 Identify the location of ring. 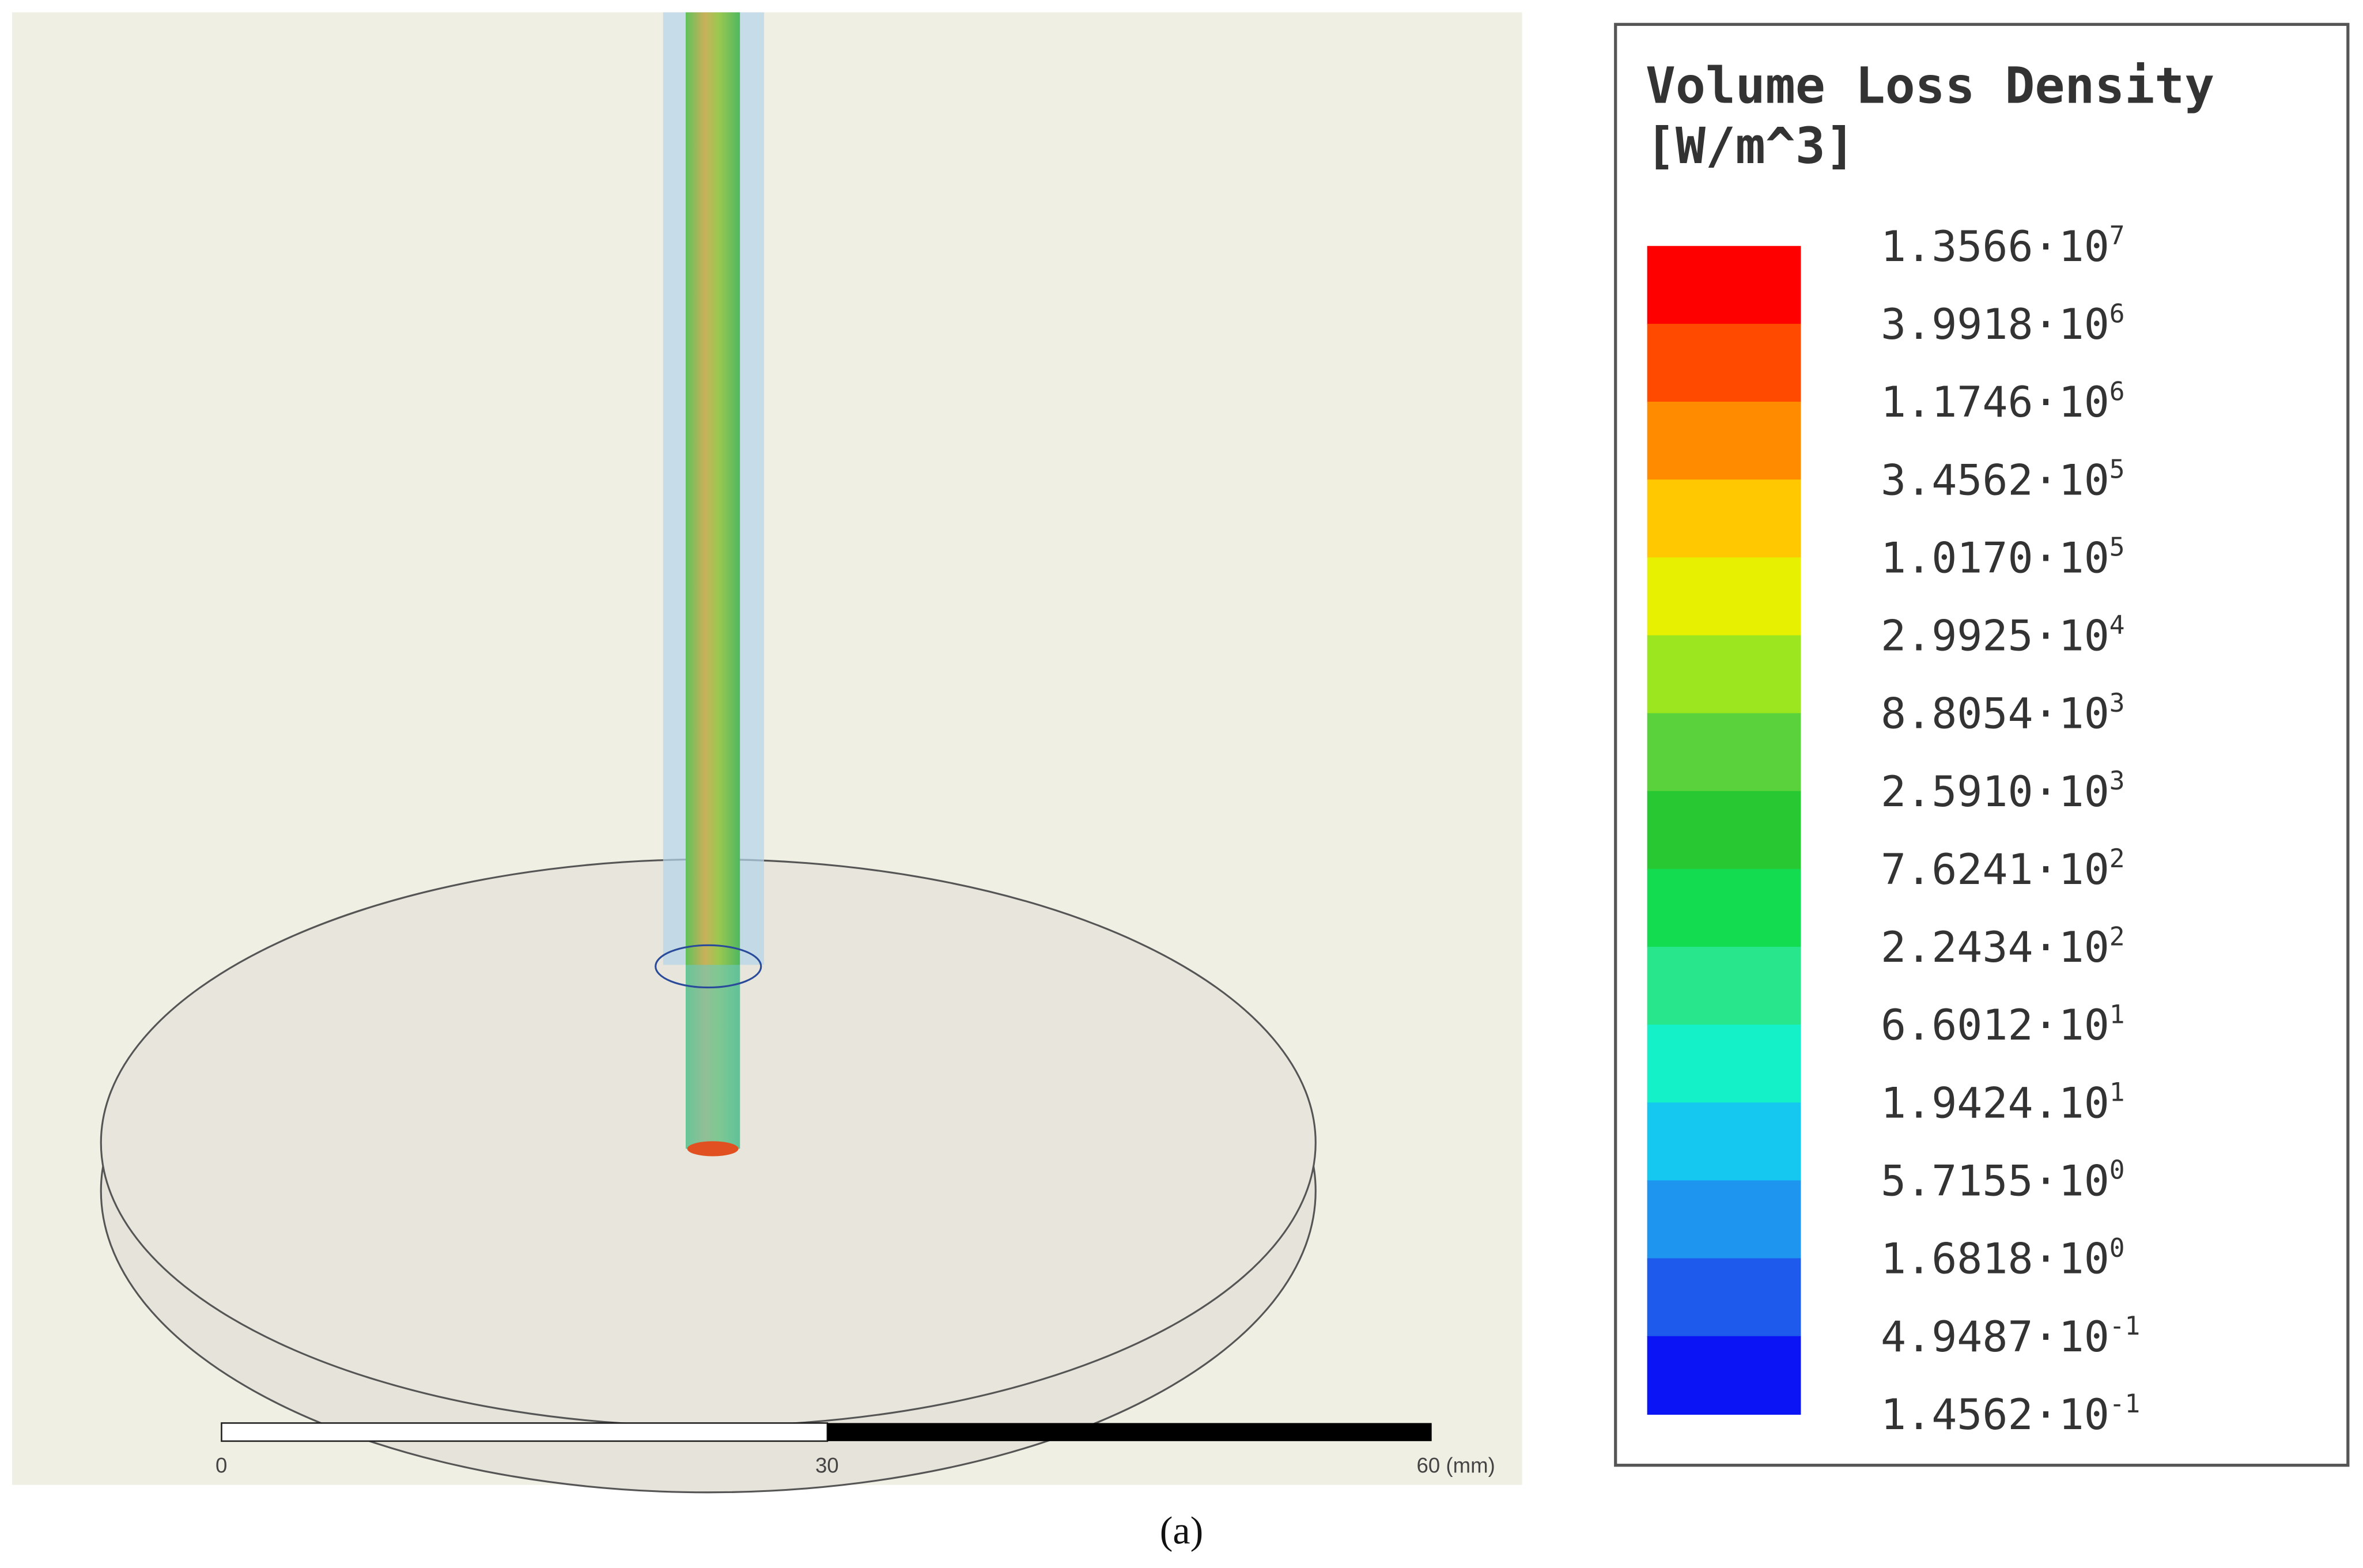
(708, 966).